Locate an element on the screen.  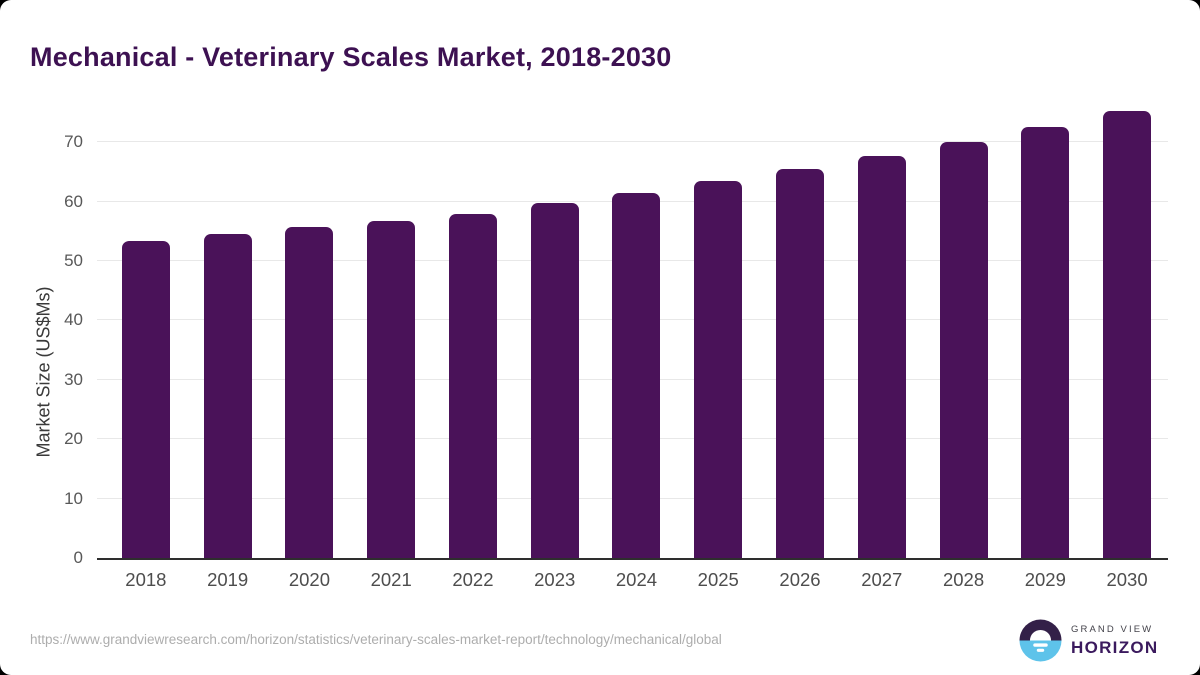
horizon-sun-icon is located at coordinates (1040, 640).